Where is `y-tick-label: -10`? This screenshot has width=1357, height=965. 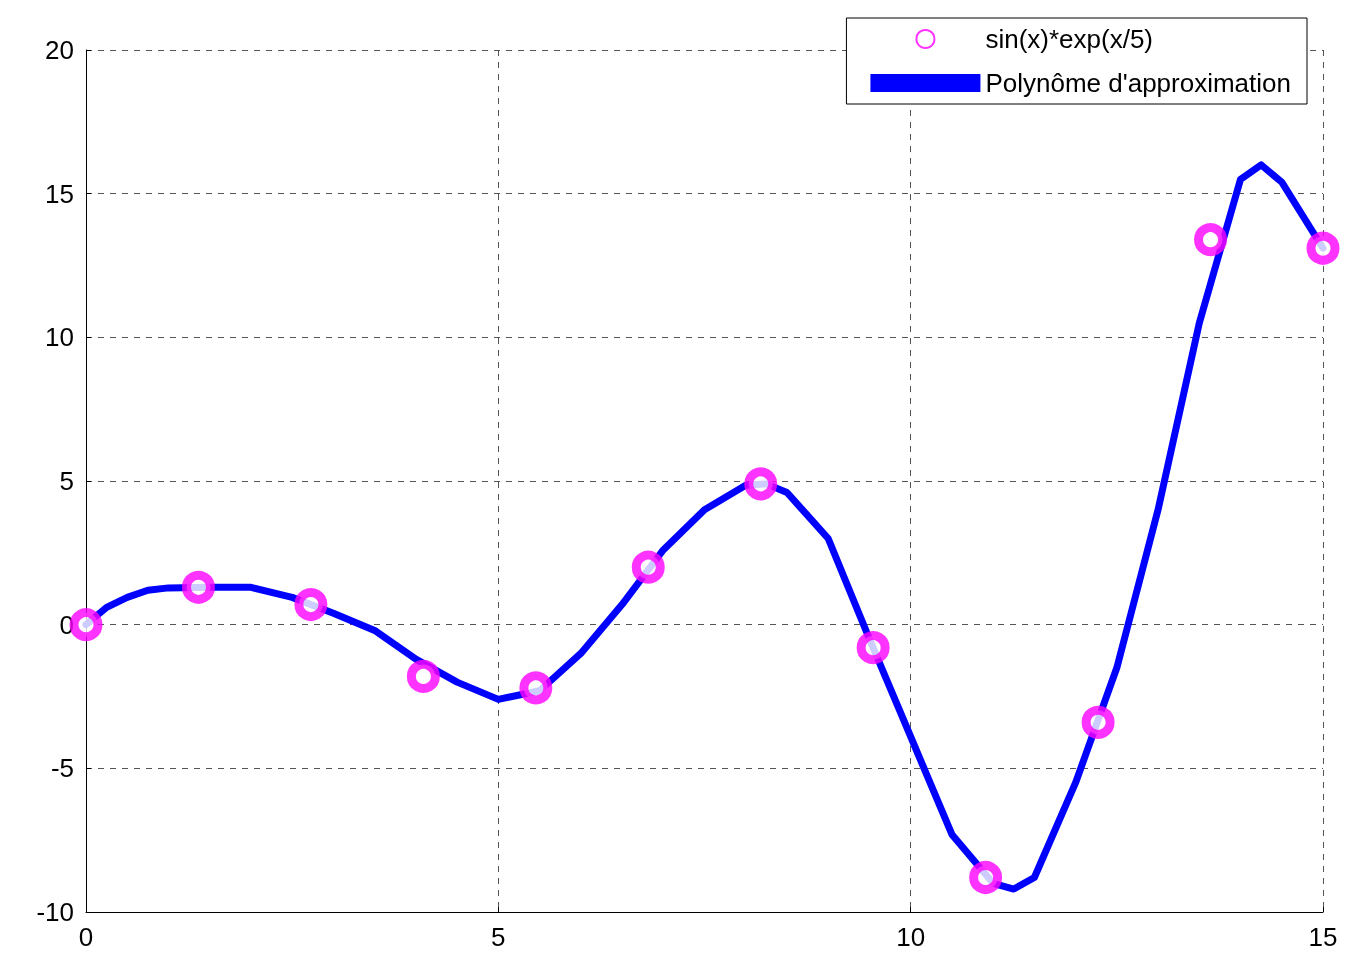 y-tick-label: -10 is located at coordinates (55, 912).